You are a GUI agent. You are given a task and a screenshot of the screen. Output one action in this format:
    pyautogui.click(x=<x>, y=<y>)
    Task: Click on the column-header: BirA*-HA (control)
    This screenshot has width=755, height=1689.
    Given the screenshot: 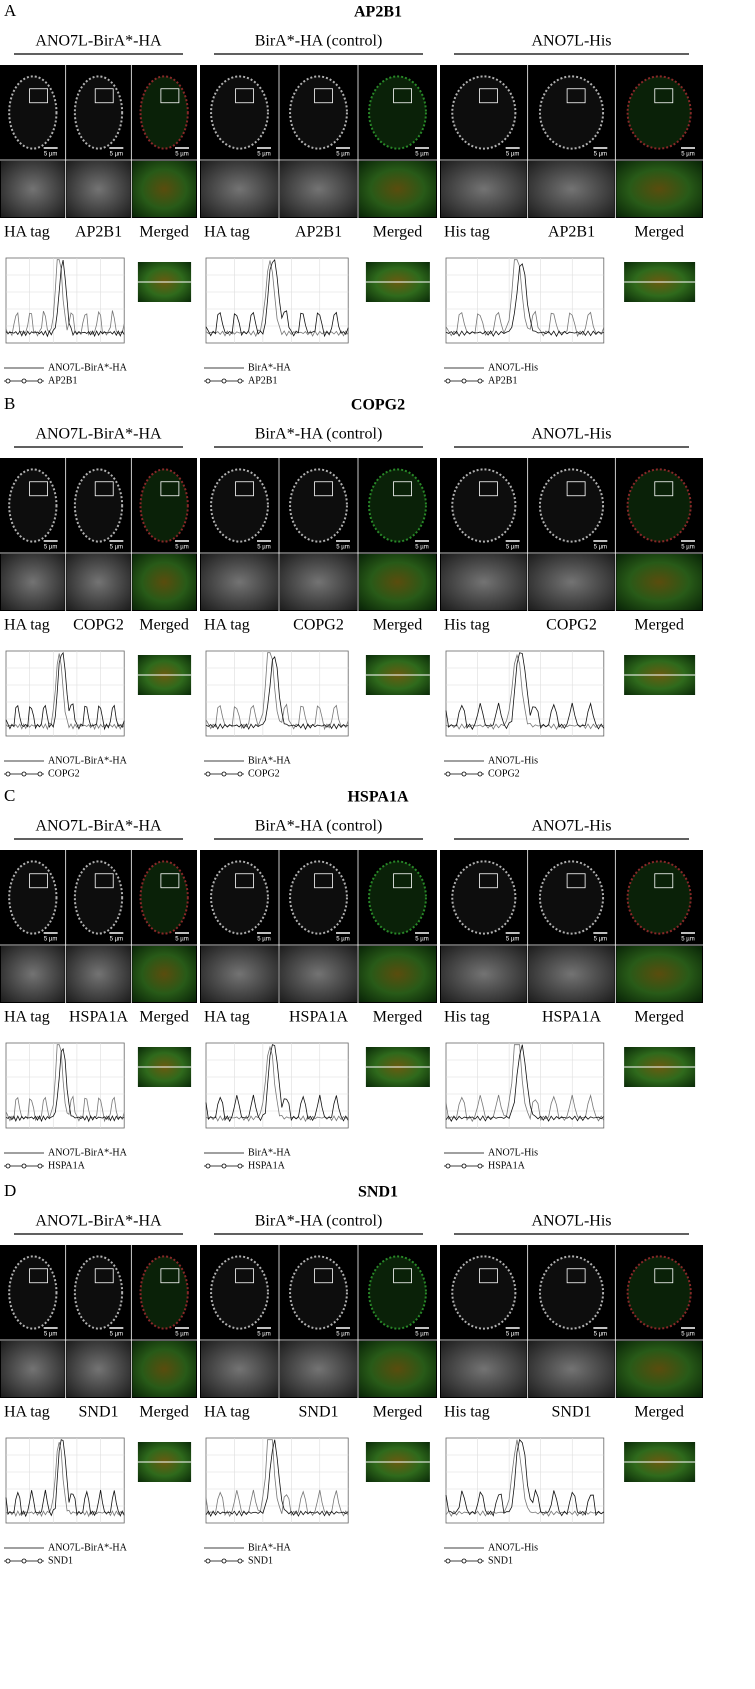 What is the action you would take?
    pyautogui.click(x=319, y=826)
    